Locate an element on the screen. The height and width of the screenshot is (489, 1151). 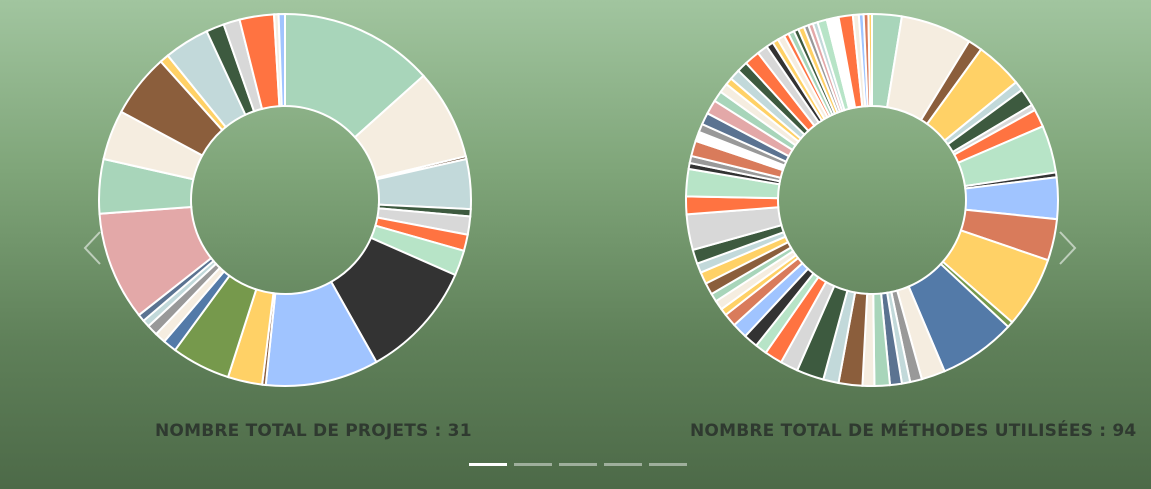
next-slide-button is located at coordinates (1066, 248).